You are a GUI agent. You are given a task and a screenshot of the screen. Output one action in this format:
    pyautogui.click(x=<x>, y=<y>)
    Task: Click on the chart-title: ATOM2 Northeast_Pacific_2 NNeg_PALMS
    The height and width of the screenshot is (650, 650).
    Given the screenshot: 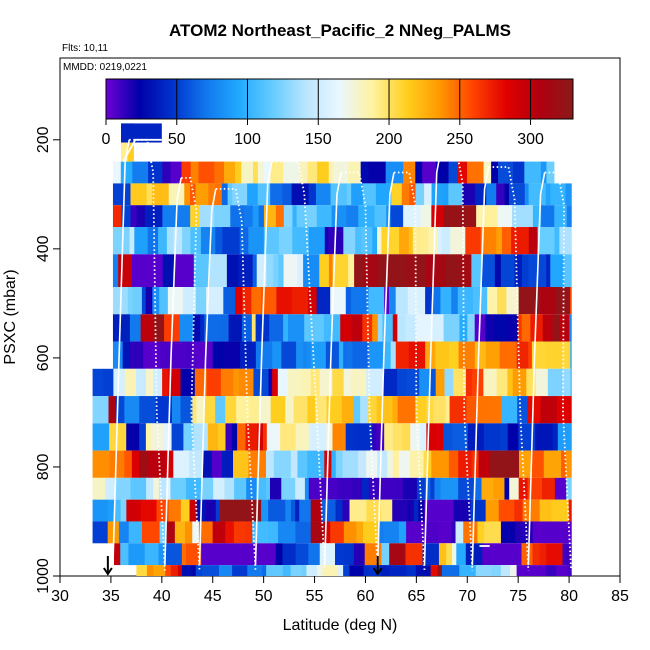 What is the action you would take?
    pyautogui.click(x=340, y=30)
    